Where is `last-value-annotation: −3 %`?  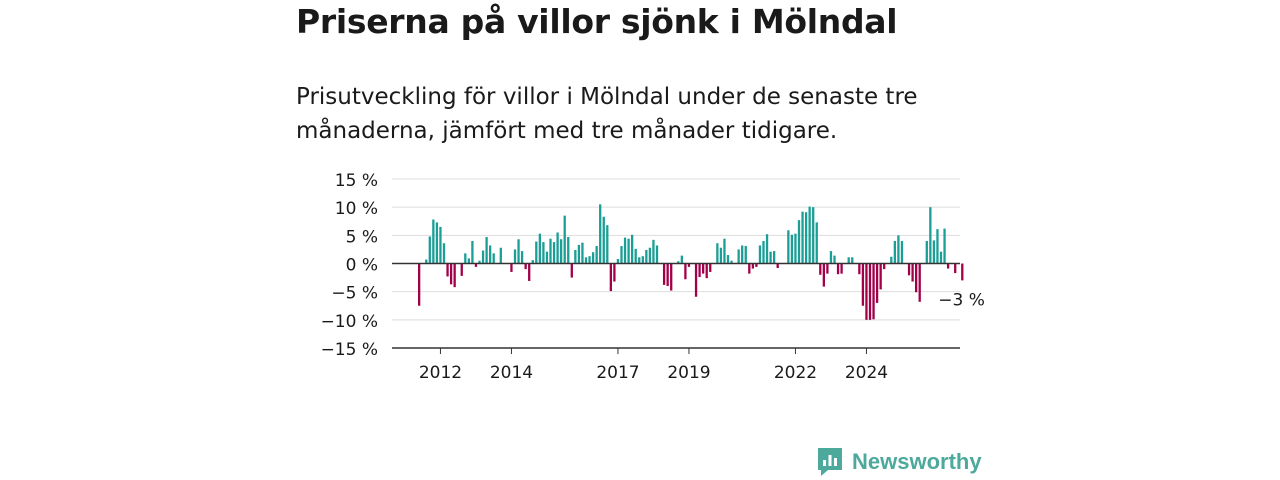
last-value-annotation: −3 % is located at coordinates (961, 300).